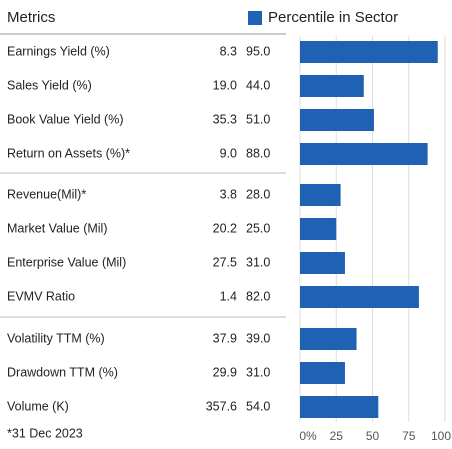 This screenshot has height=449, width=452. What do you see at coordinates (258, 338) in the screenshot?
I see `percentile-label: 39.0` at bounding box center [258, 338].